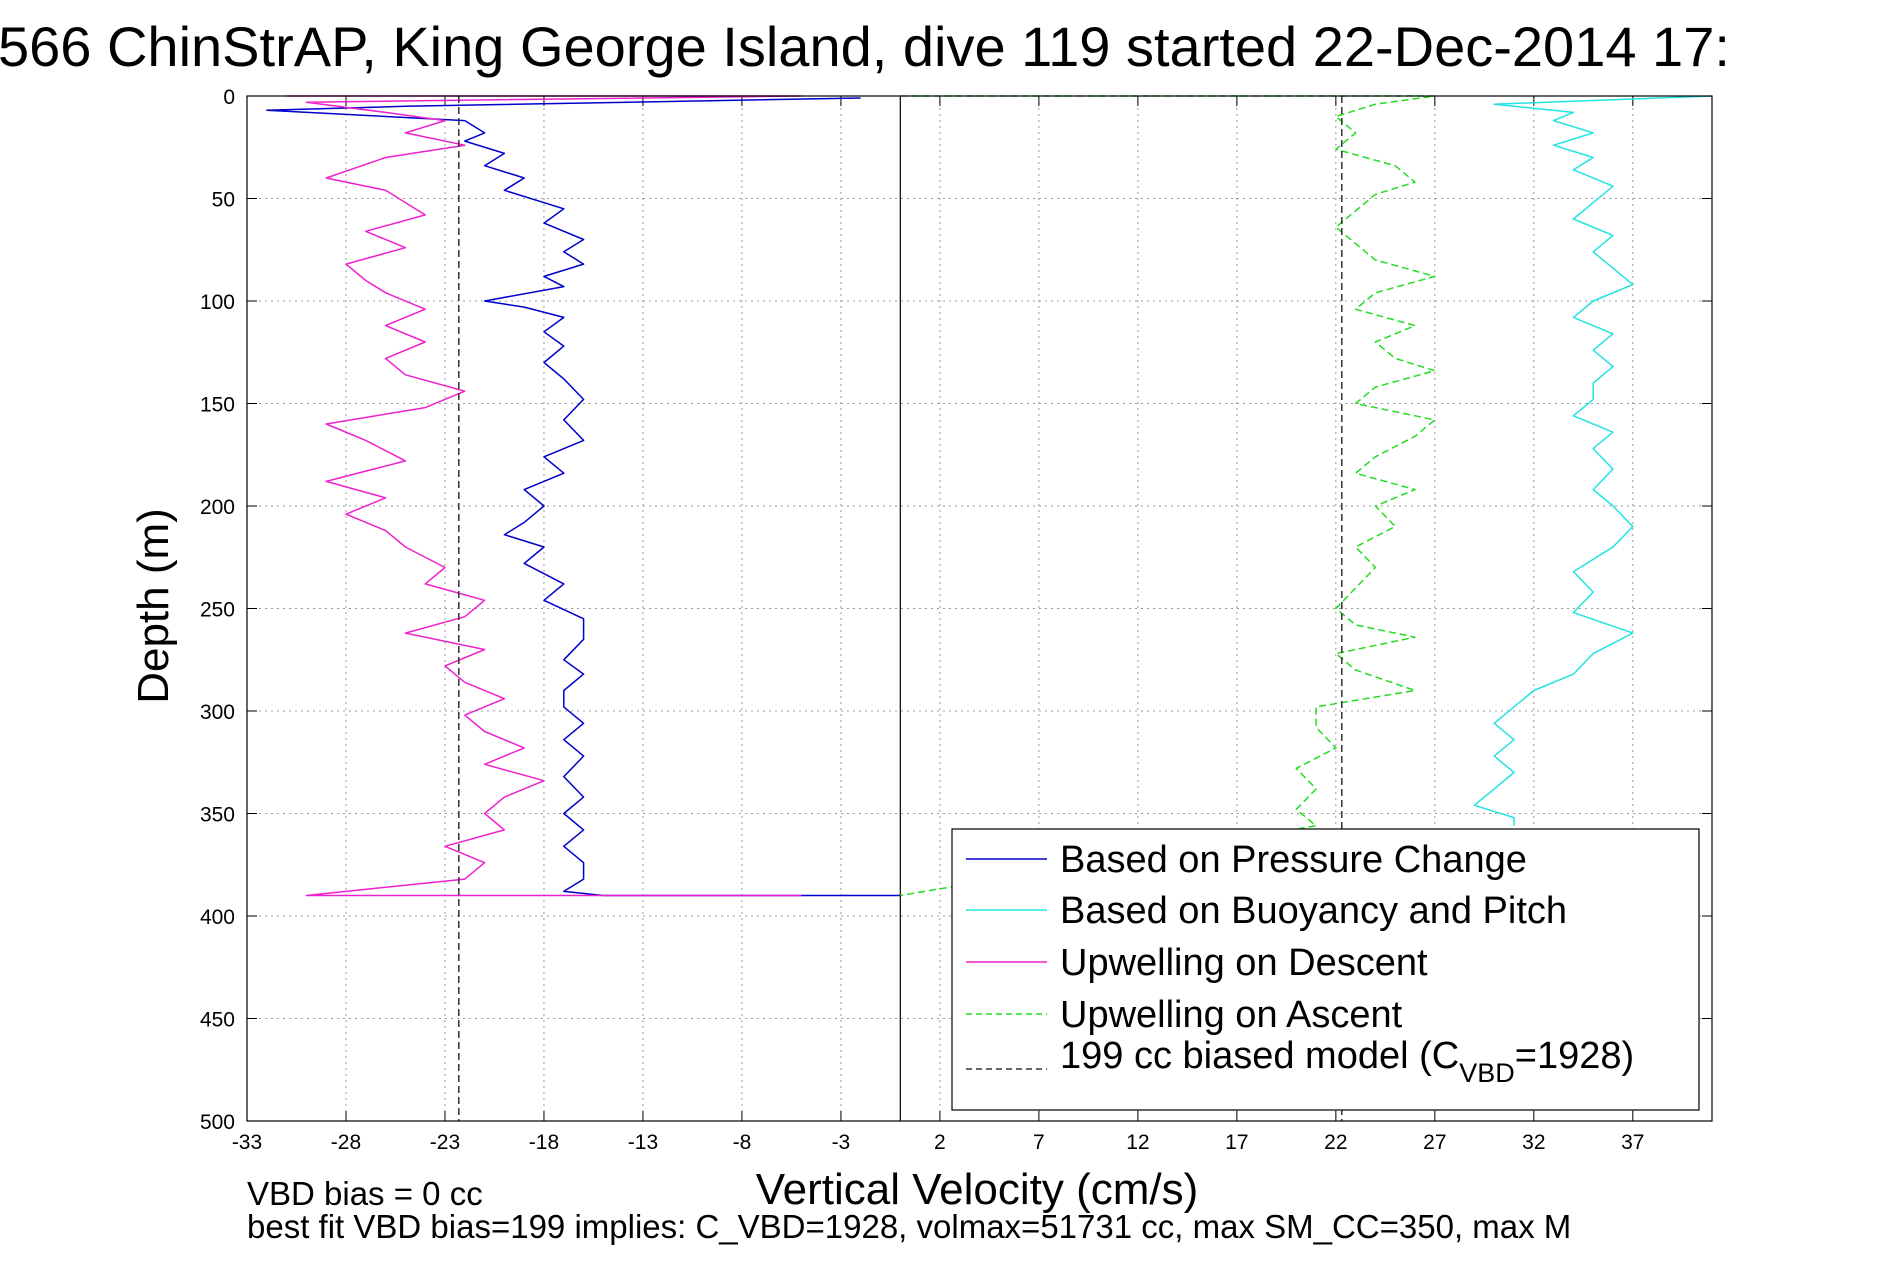 Image resolution: width=1891 pixels, height=1262 pixels. I want to click on y-tick-label: 100, so click(217, 302).